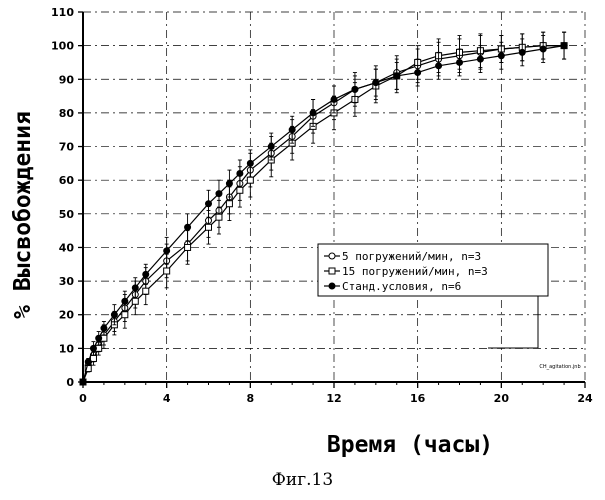 The height and width of the screenshot is (500, 605). Describe the element at coordinates (401, 286) in the screenshot. I see `legend-label: Станд.условия, n=6` at that location.